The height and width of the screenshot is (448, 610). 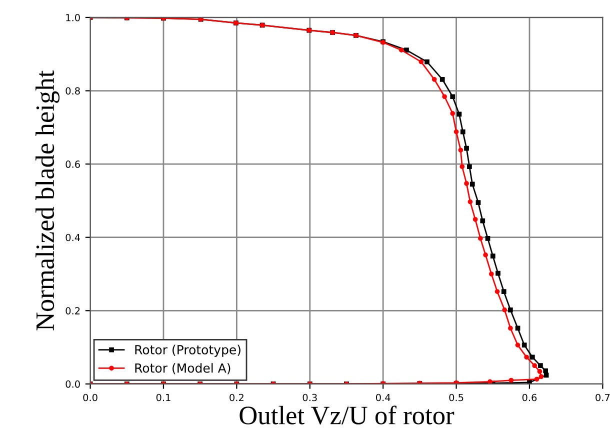 I want to click on x-tick-label: 0.1, so click(x=163, y=398).